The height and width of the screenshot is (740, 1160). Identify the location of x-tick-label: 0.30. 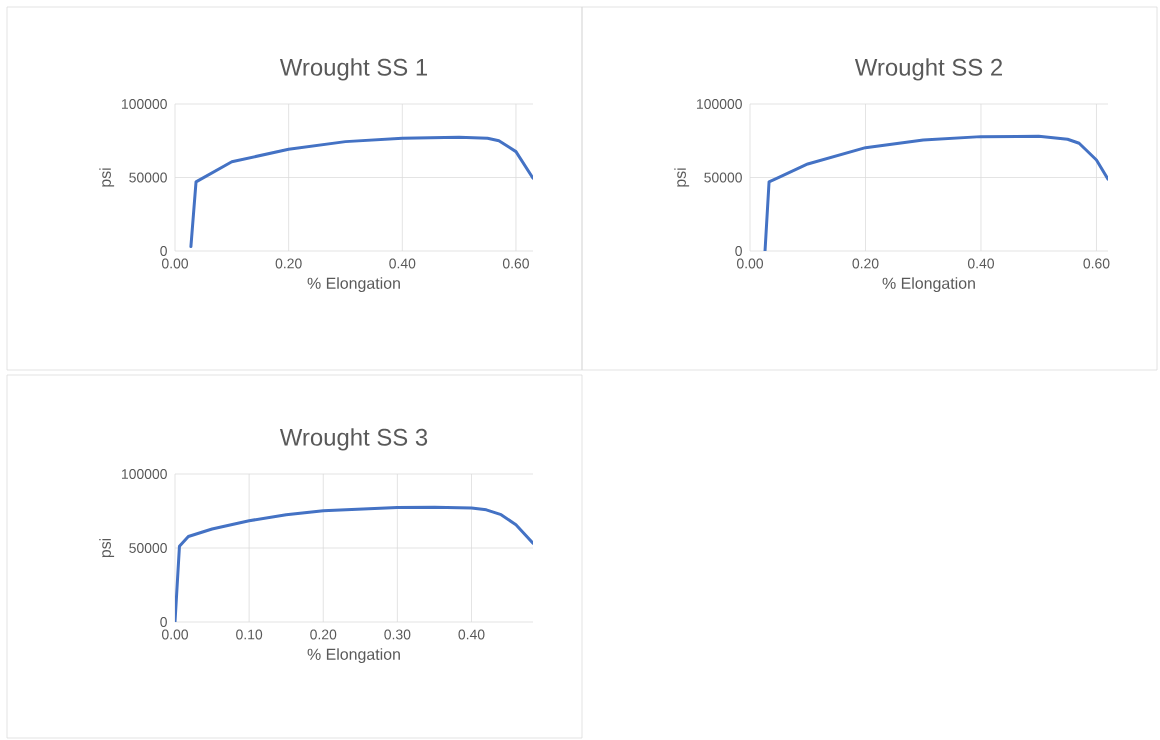
(397, 634).